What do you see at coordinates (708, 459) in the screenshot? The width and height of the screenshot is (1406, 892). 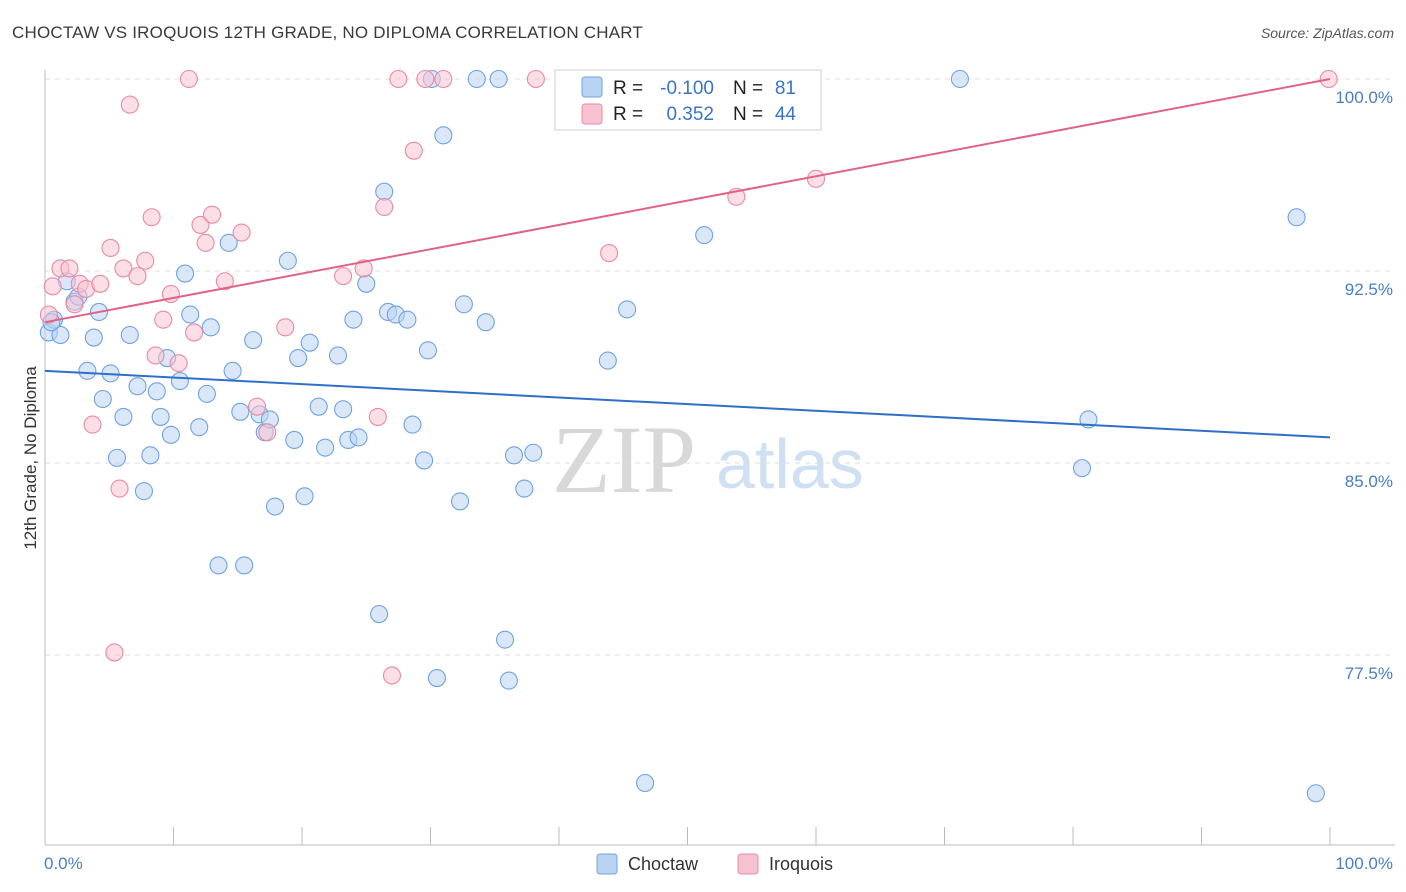 I see `watermark: ZIP atlas` at bounding box center [708, 459].